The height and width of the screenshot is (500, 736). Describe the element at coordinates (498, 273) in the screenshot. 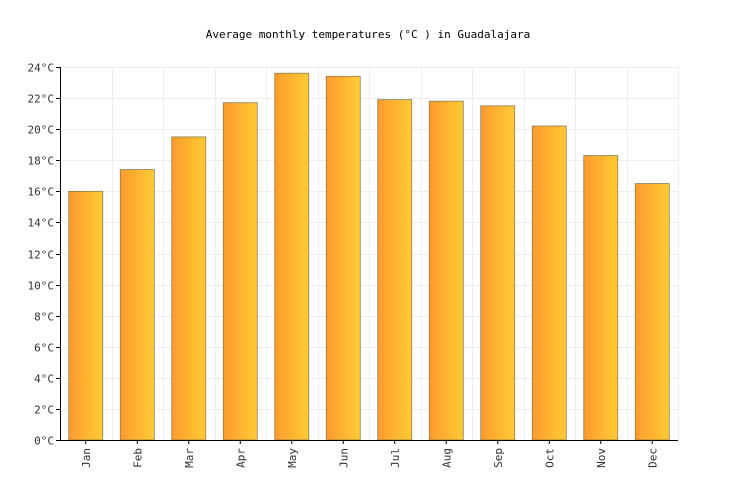

I see `bar-sep` at that location.